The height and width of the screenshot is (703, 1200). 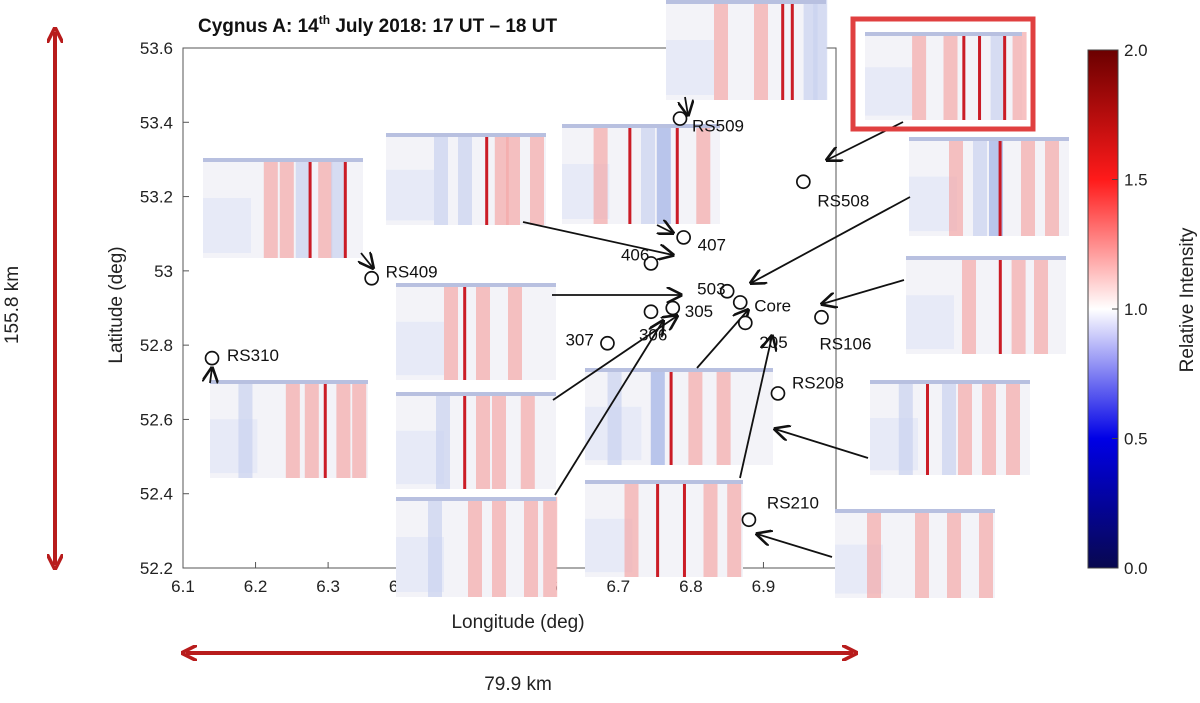 What do you see at coordinates (156, 419) in the screenshot?
I see `y-tick-label: 52.6` at bounding box center [156, 419].